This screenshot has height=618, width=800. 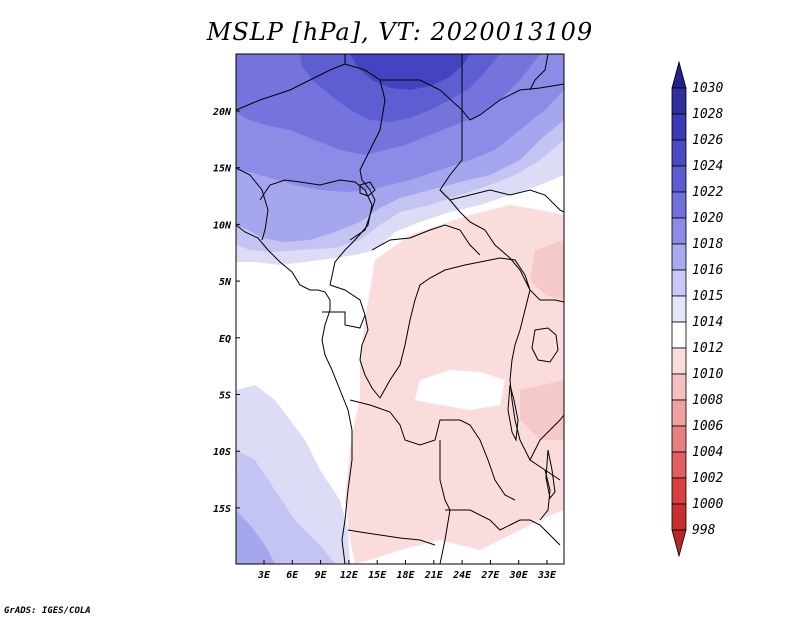 I want to click on border-congo-drc, so click(x=455, y=328).